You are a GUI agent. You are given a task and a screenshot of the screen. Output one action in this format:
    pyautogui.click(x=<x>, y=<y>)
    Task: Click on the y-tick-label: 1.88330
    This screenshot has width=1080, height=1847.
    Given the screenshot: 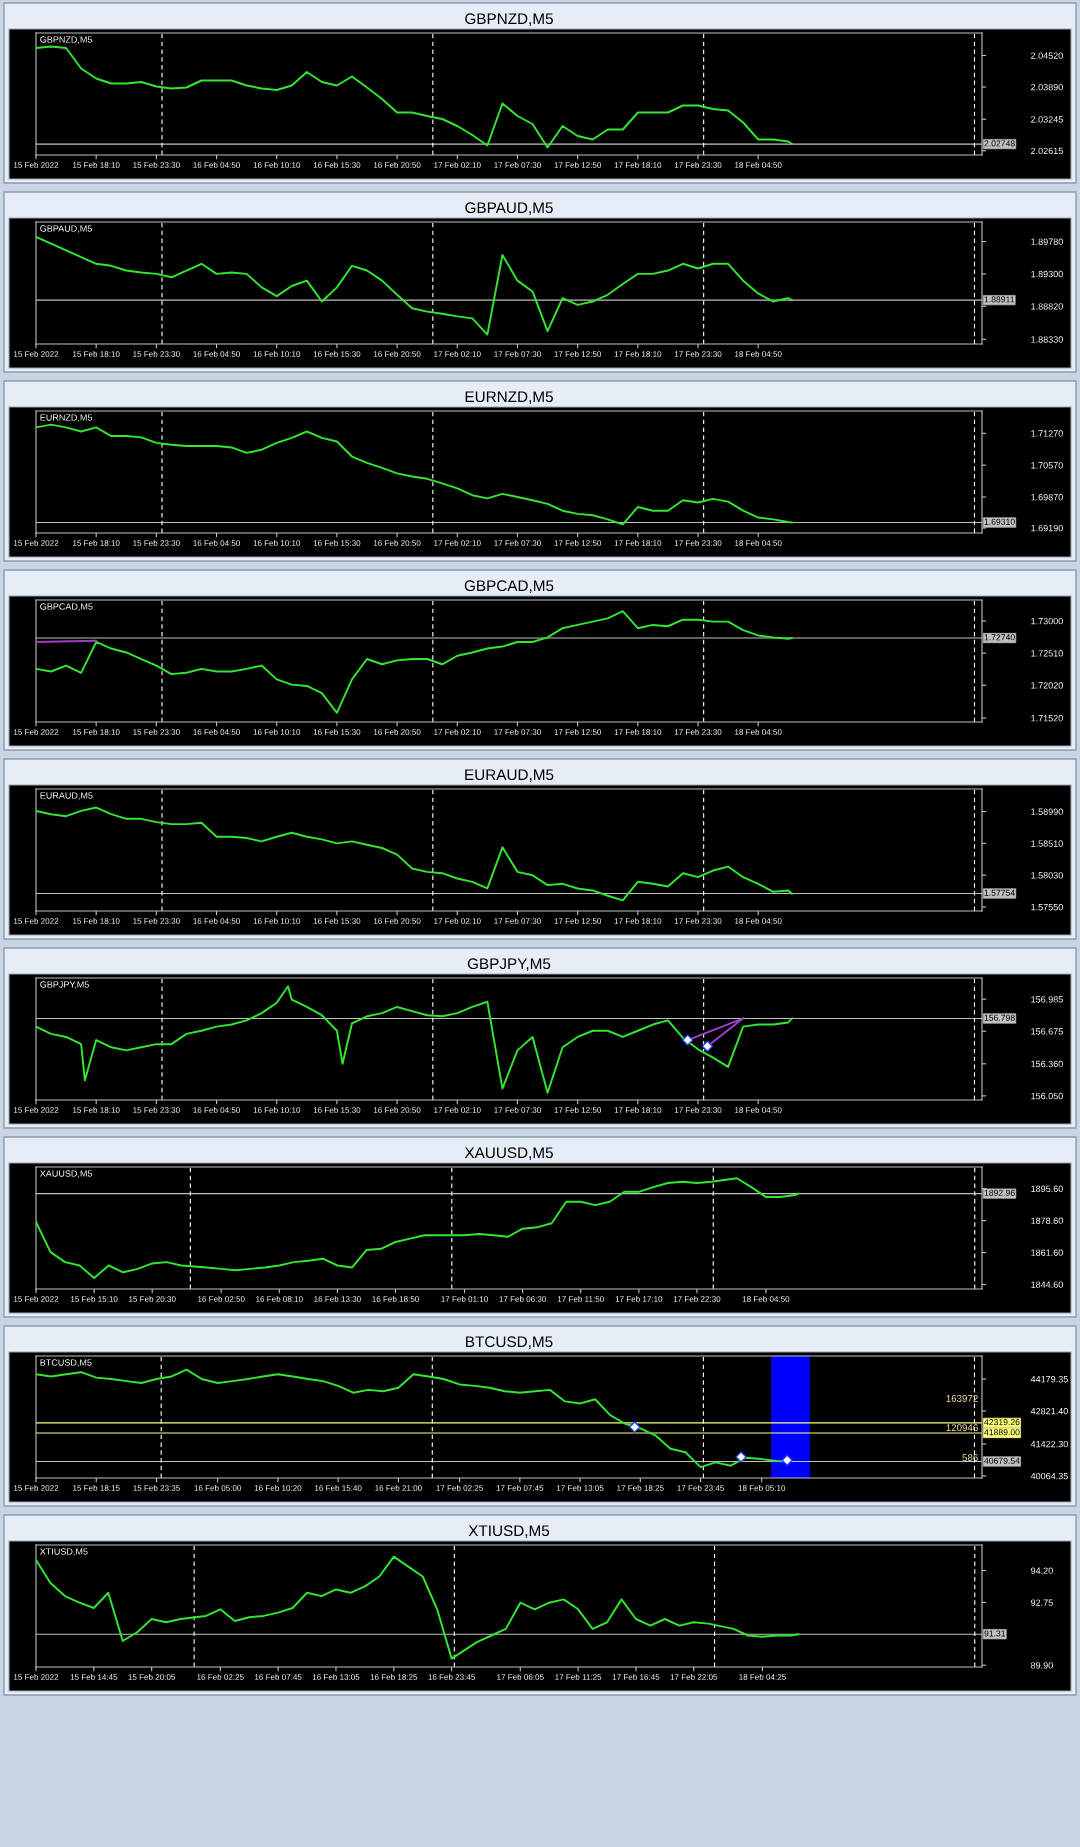 What is the action you would take?
    pyautogui.click(x=1047, y=339)
    